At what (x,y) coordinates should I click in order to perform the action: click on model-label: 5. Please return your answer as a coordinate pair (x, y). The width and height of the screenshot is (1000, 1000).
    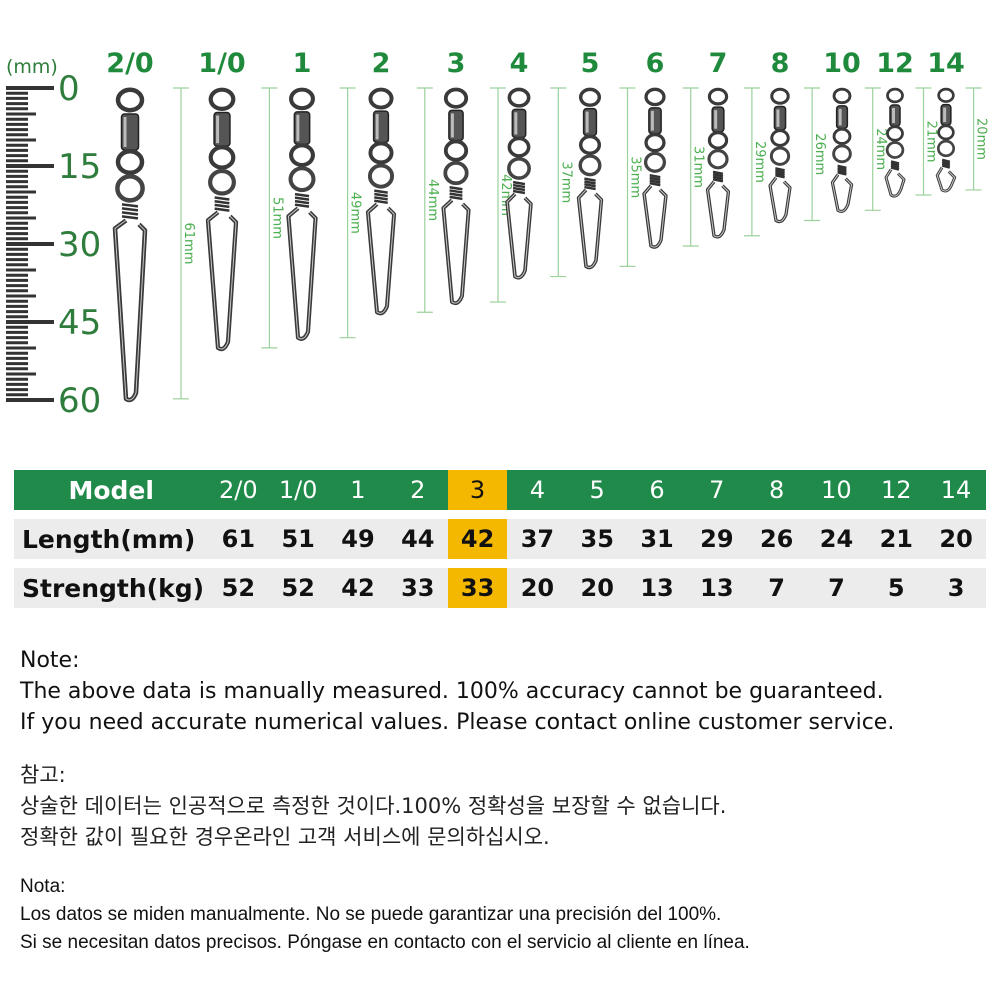
    Looking at the image, I should click on (590, 63).